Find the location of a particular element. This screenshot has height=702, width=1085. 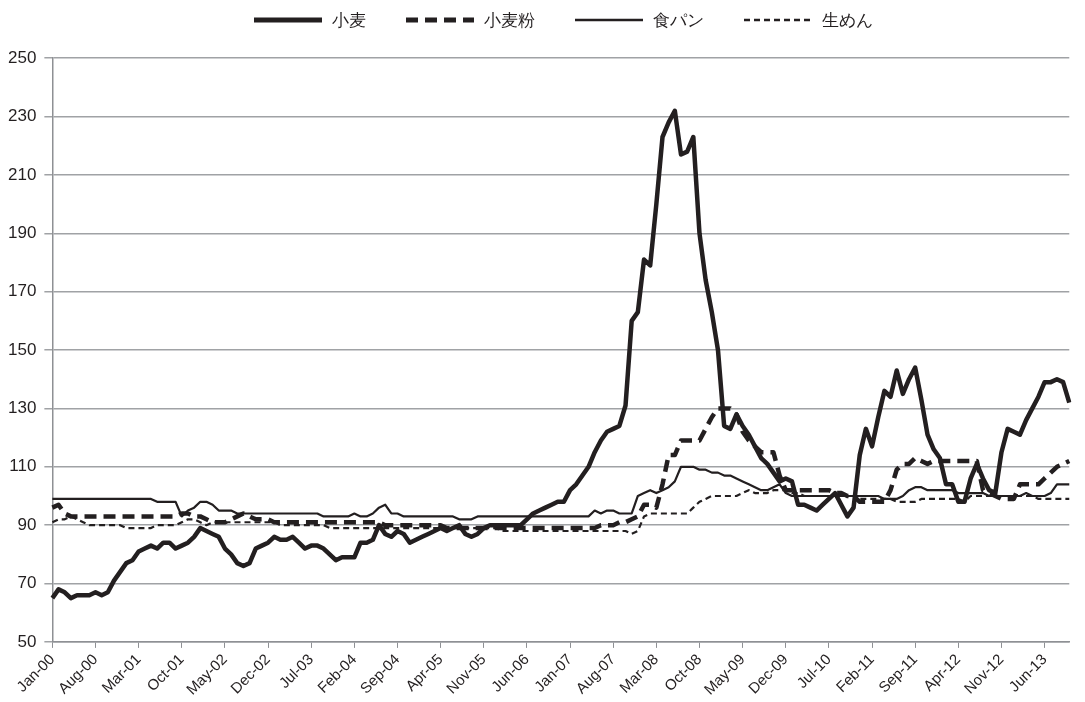

y-tick-label: 190 is located at coordinates (22, 232).